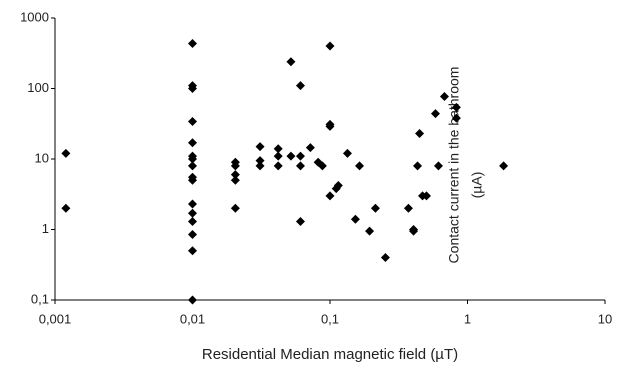 The height and width of the screenshot is (369, 619). I want to click on y-tick-label: 0,1, so click(40, 298).